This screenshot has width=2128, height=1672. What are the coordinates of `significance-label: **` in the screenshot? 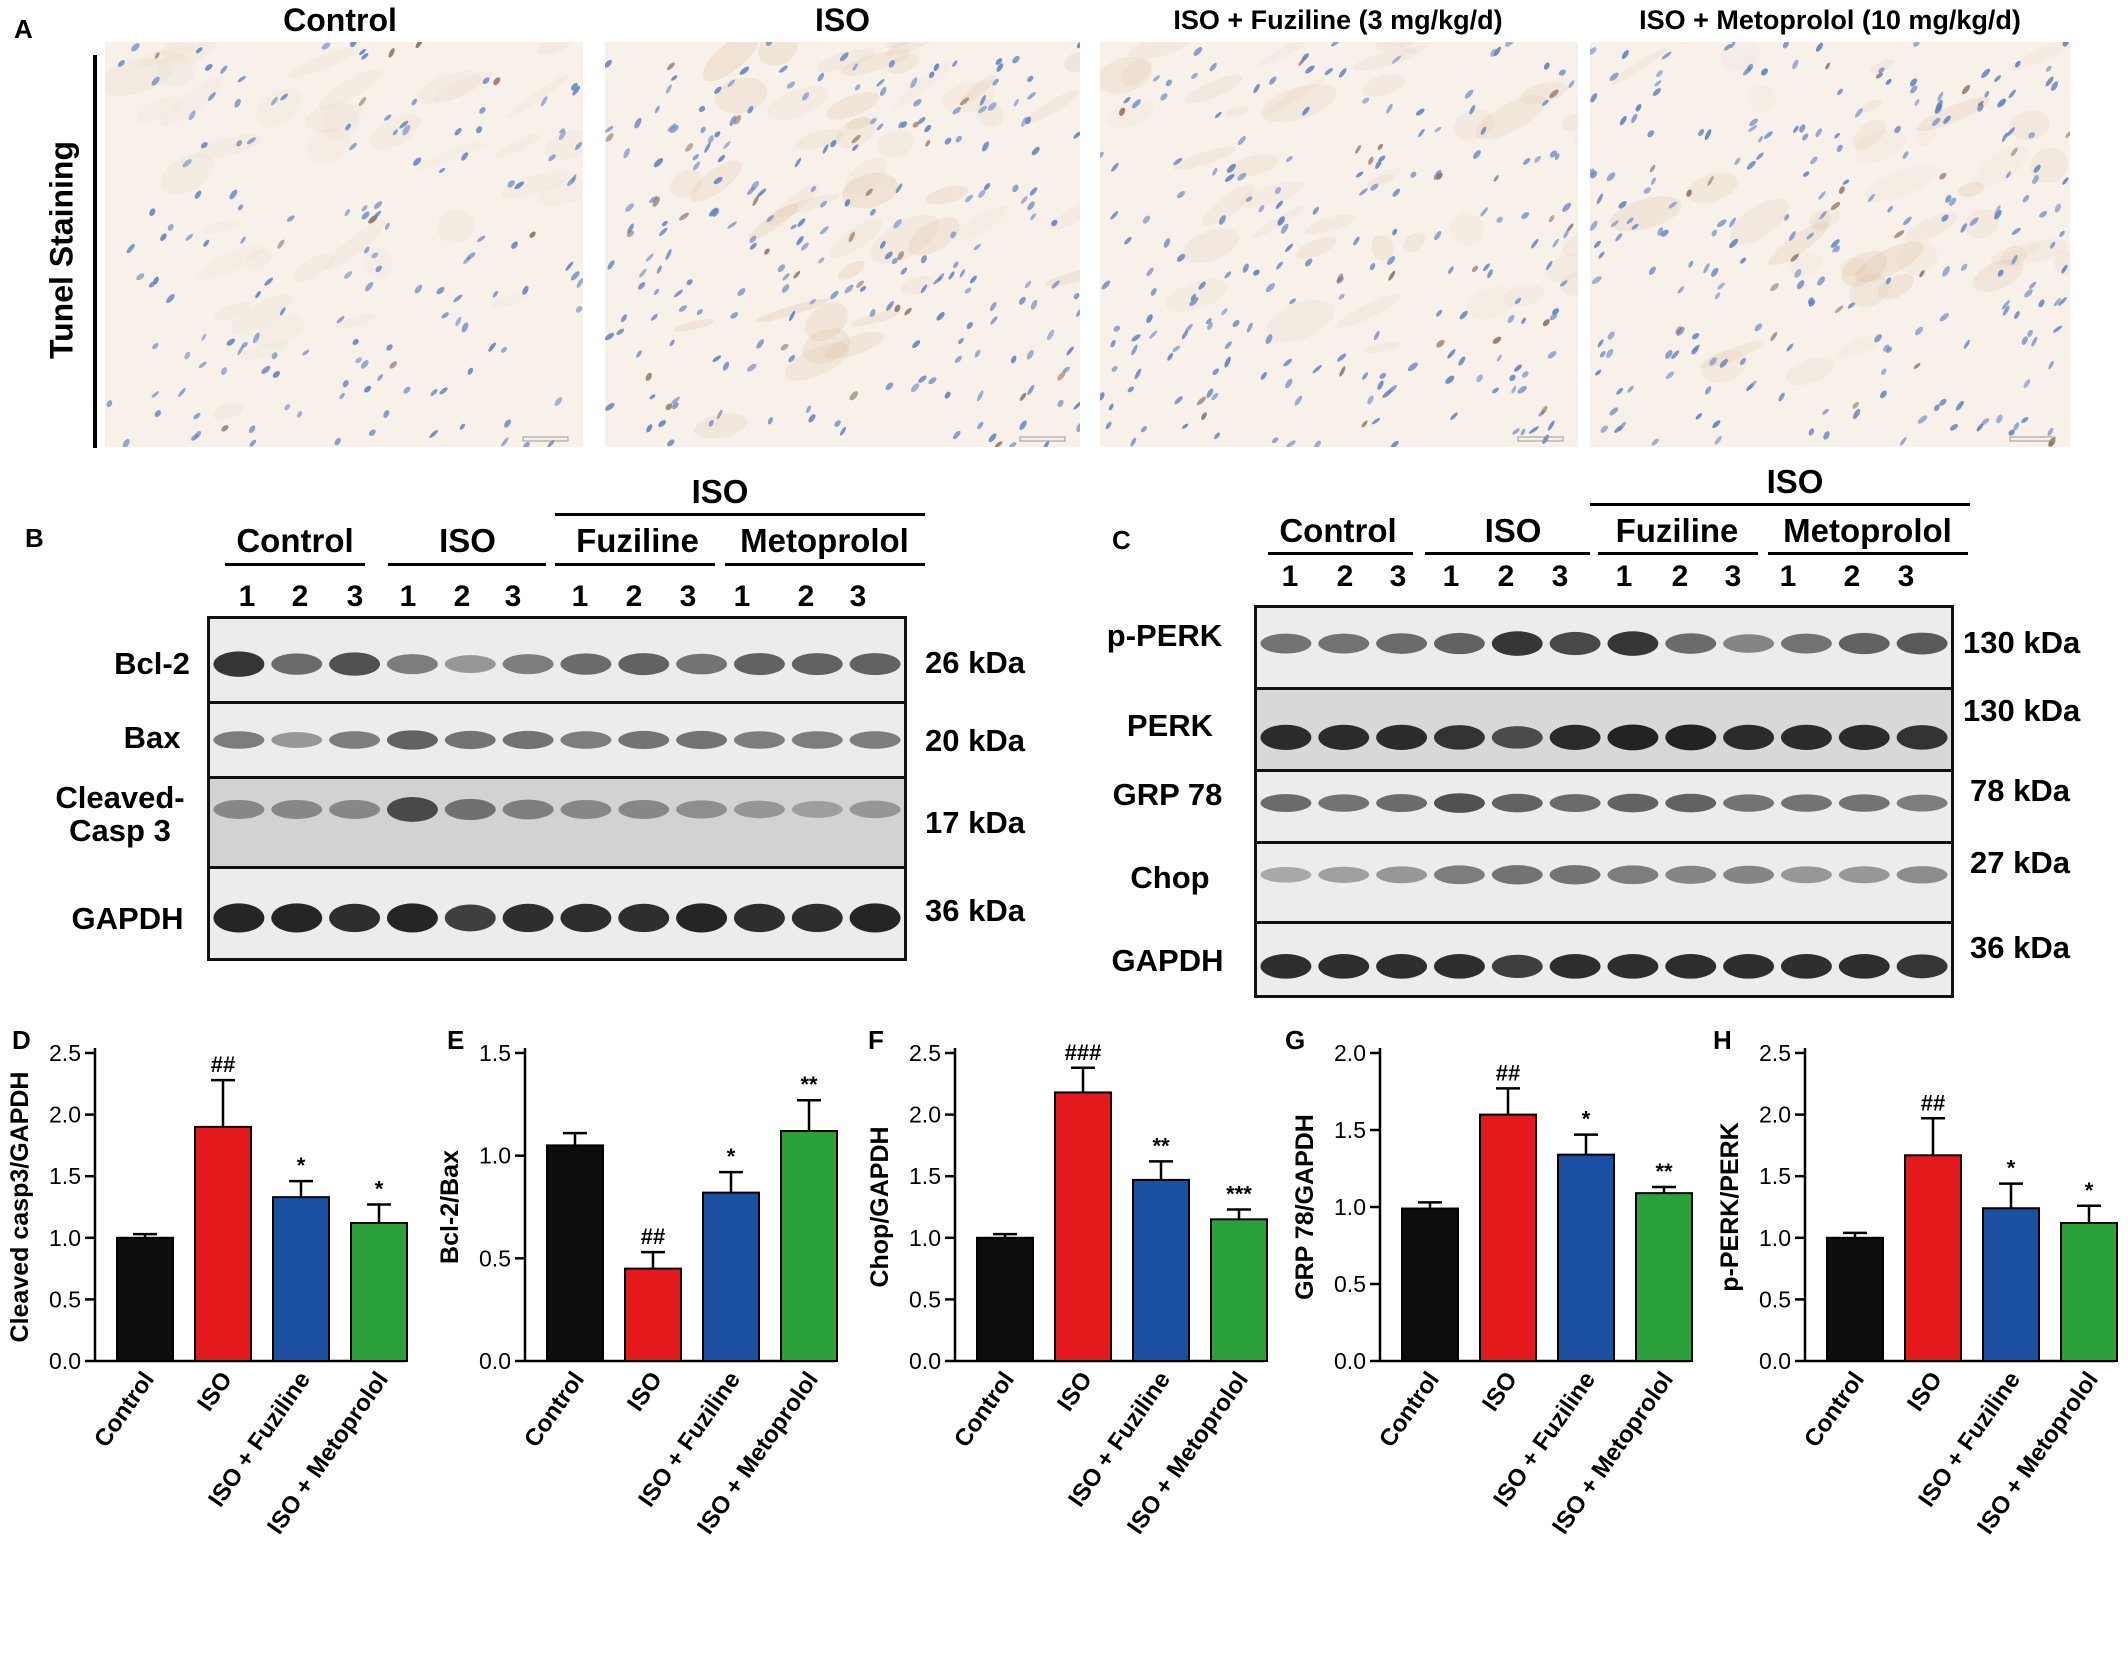 It's located at (1161, 1145).